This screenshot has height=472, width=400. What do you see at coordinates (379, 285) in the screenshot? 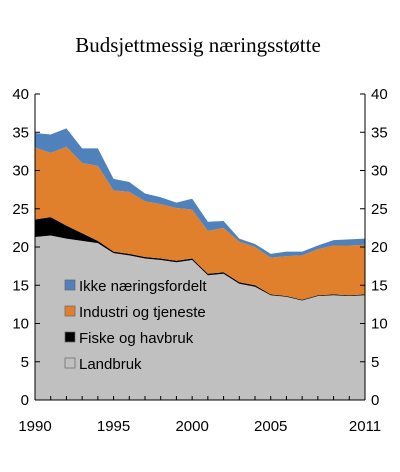
I see `y-tick-label-right: 15` at bounding box center [379, 285].